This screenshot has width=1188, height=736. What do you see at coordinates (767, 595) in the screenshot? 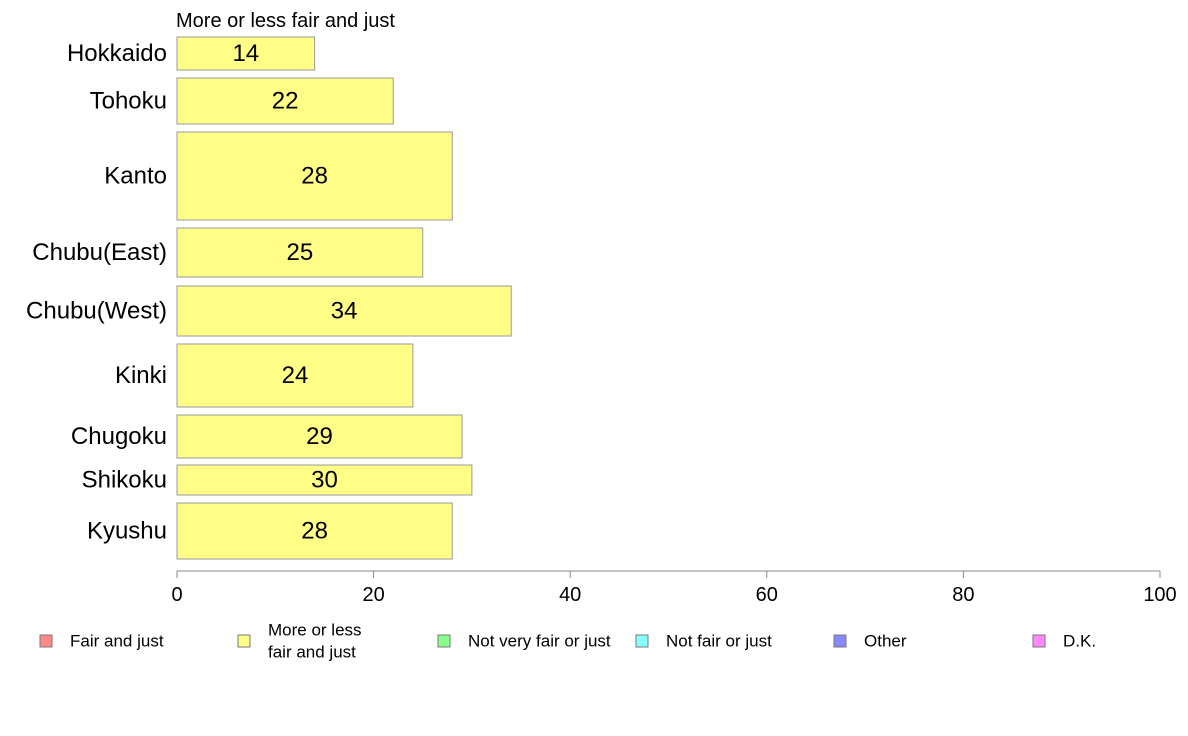
I see `x-tick-label: 60` at bounding box center [767, 595].